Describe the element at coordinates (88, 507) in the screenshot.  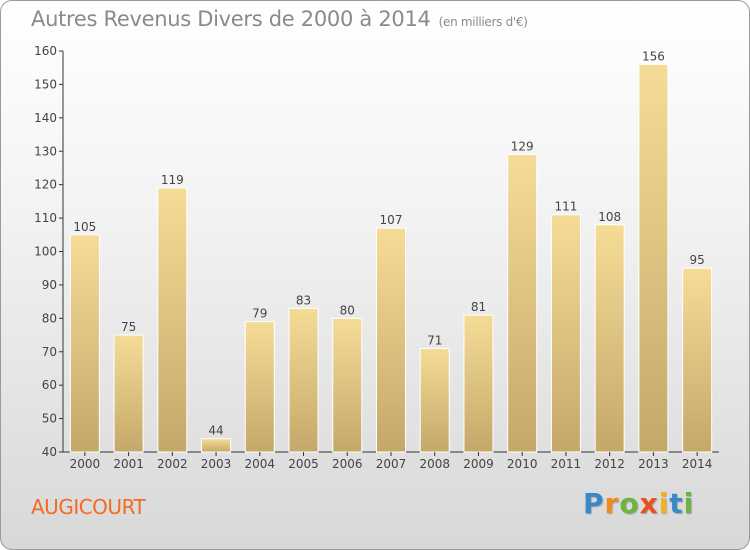
I see `commune-name: AUGICOURT` at that location.